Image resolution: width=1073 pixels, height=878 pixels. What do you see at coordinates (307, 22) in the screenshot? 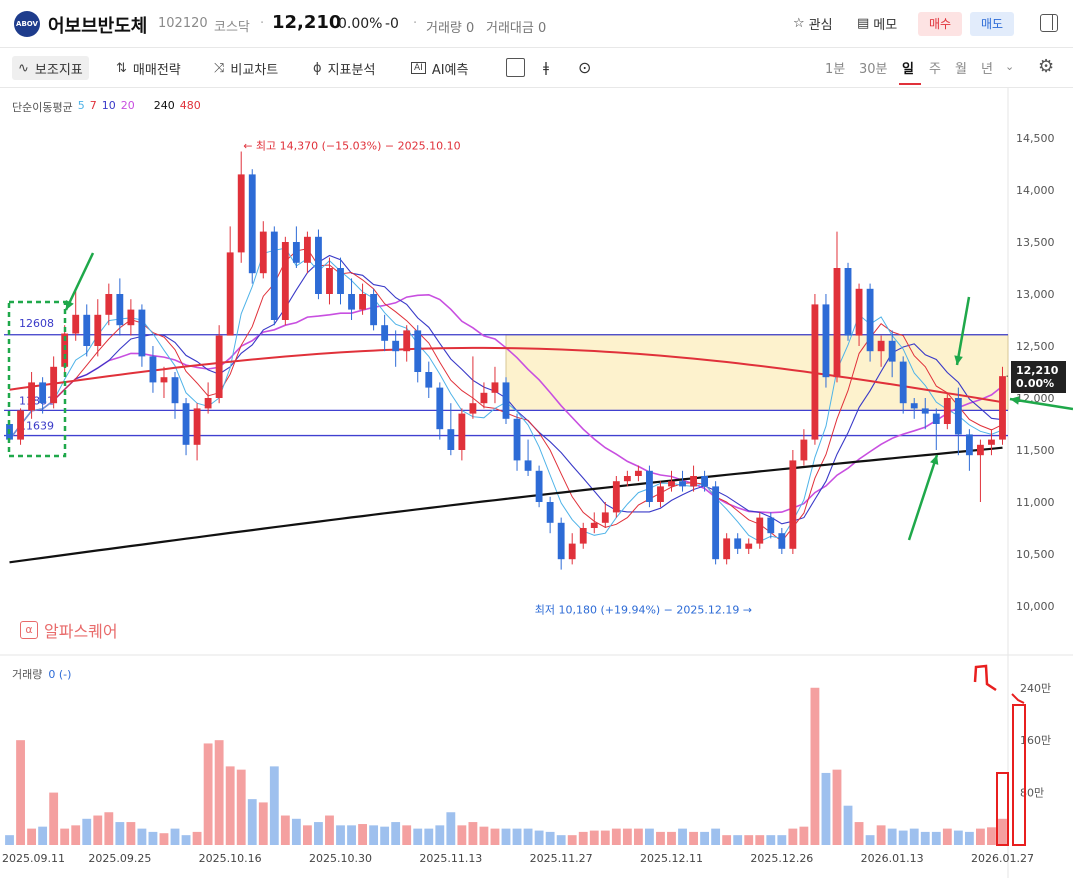
I see `current-price: 12,210` at bounding box center [307, 22].